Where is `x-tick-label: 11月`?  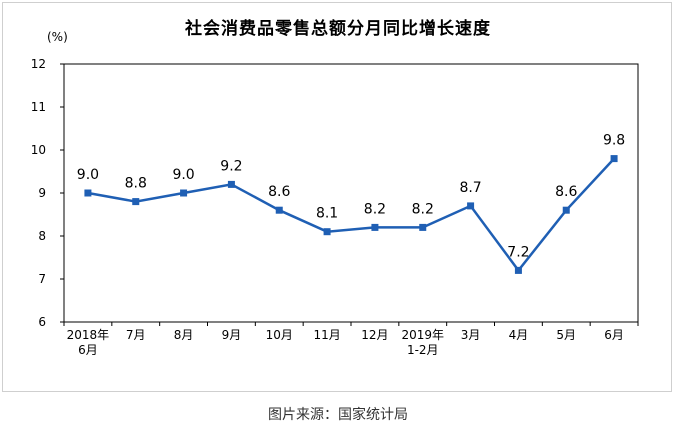 x-tick-label: 11月 is located at coordinates (326, 335).